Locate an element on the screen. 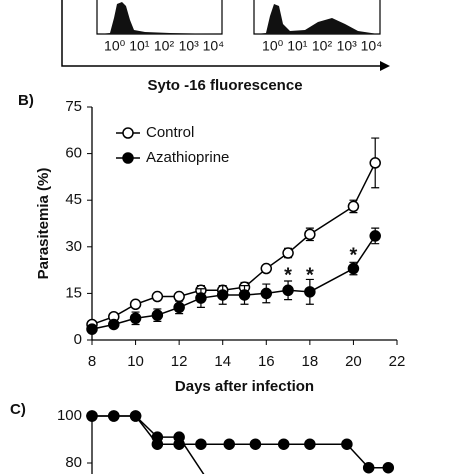  legend-label: Control is located at coordinates (170, 132).